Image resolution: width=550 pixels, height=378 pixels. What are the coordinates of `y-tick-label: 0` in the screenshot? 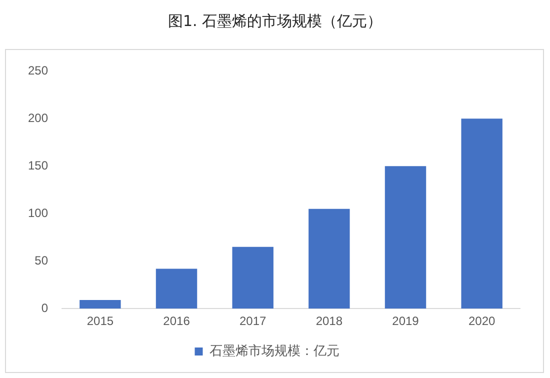 It's located at (44, 307).